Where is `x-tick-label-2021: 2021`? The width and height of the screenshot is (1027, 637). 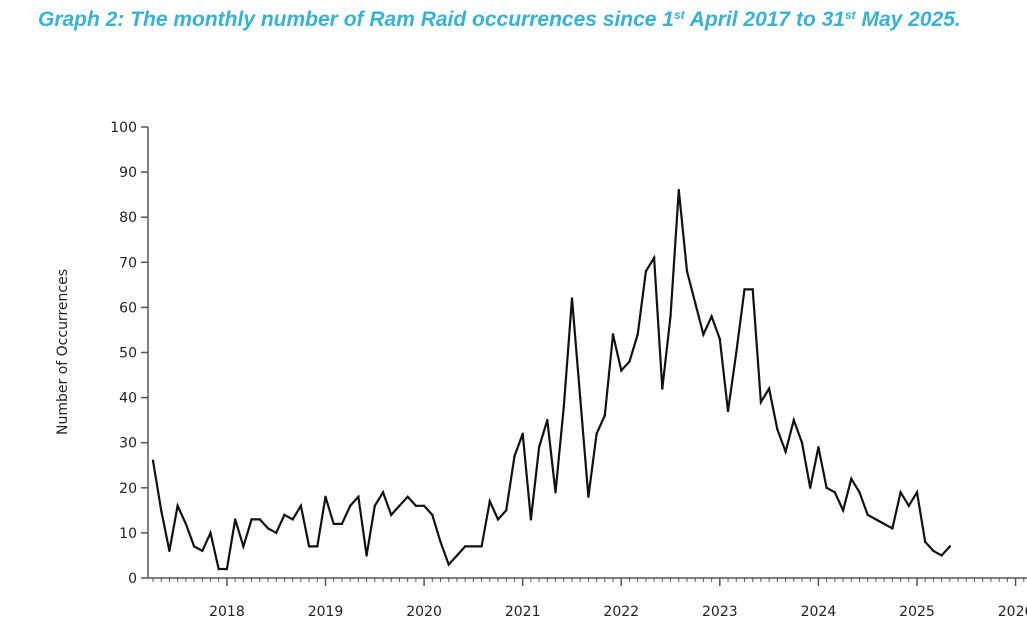 x-tick-label-2021: 2021 is located at coordinates (523, 612).